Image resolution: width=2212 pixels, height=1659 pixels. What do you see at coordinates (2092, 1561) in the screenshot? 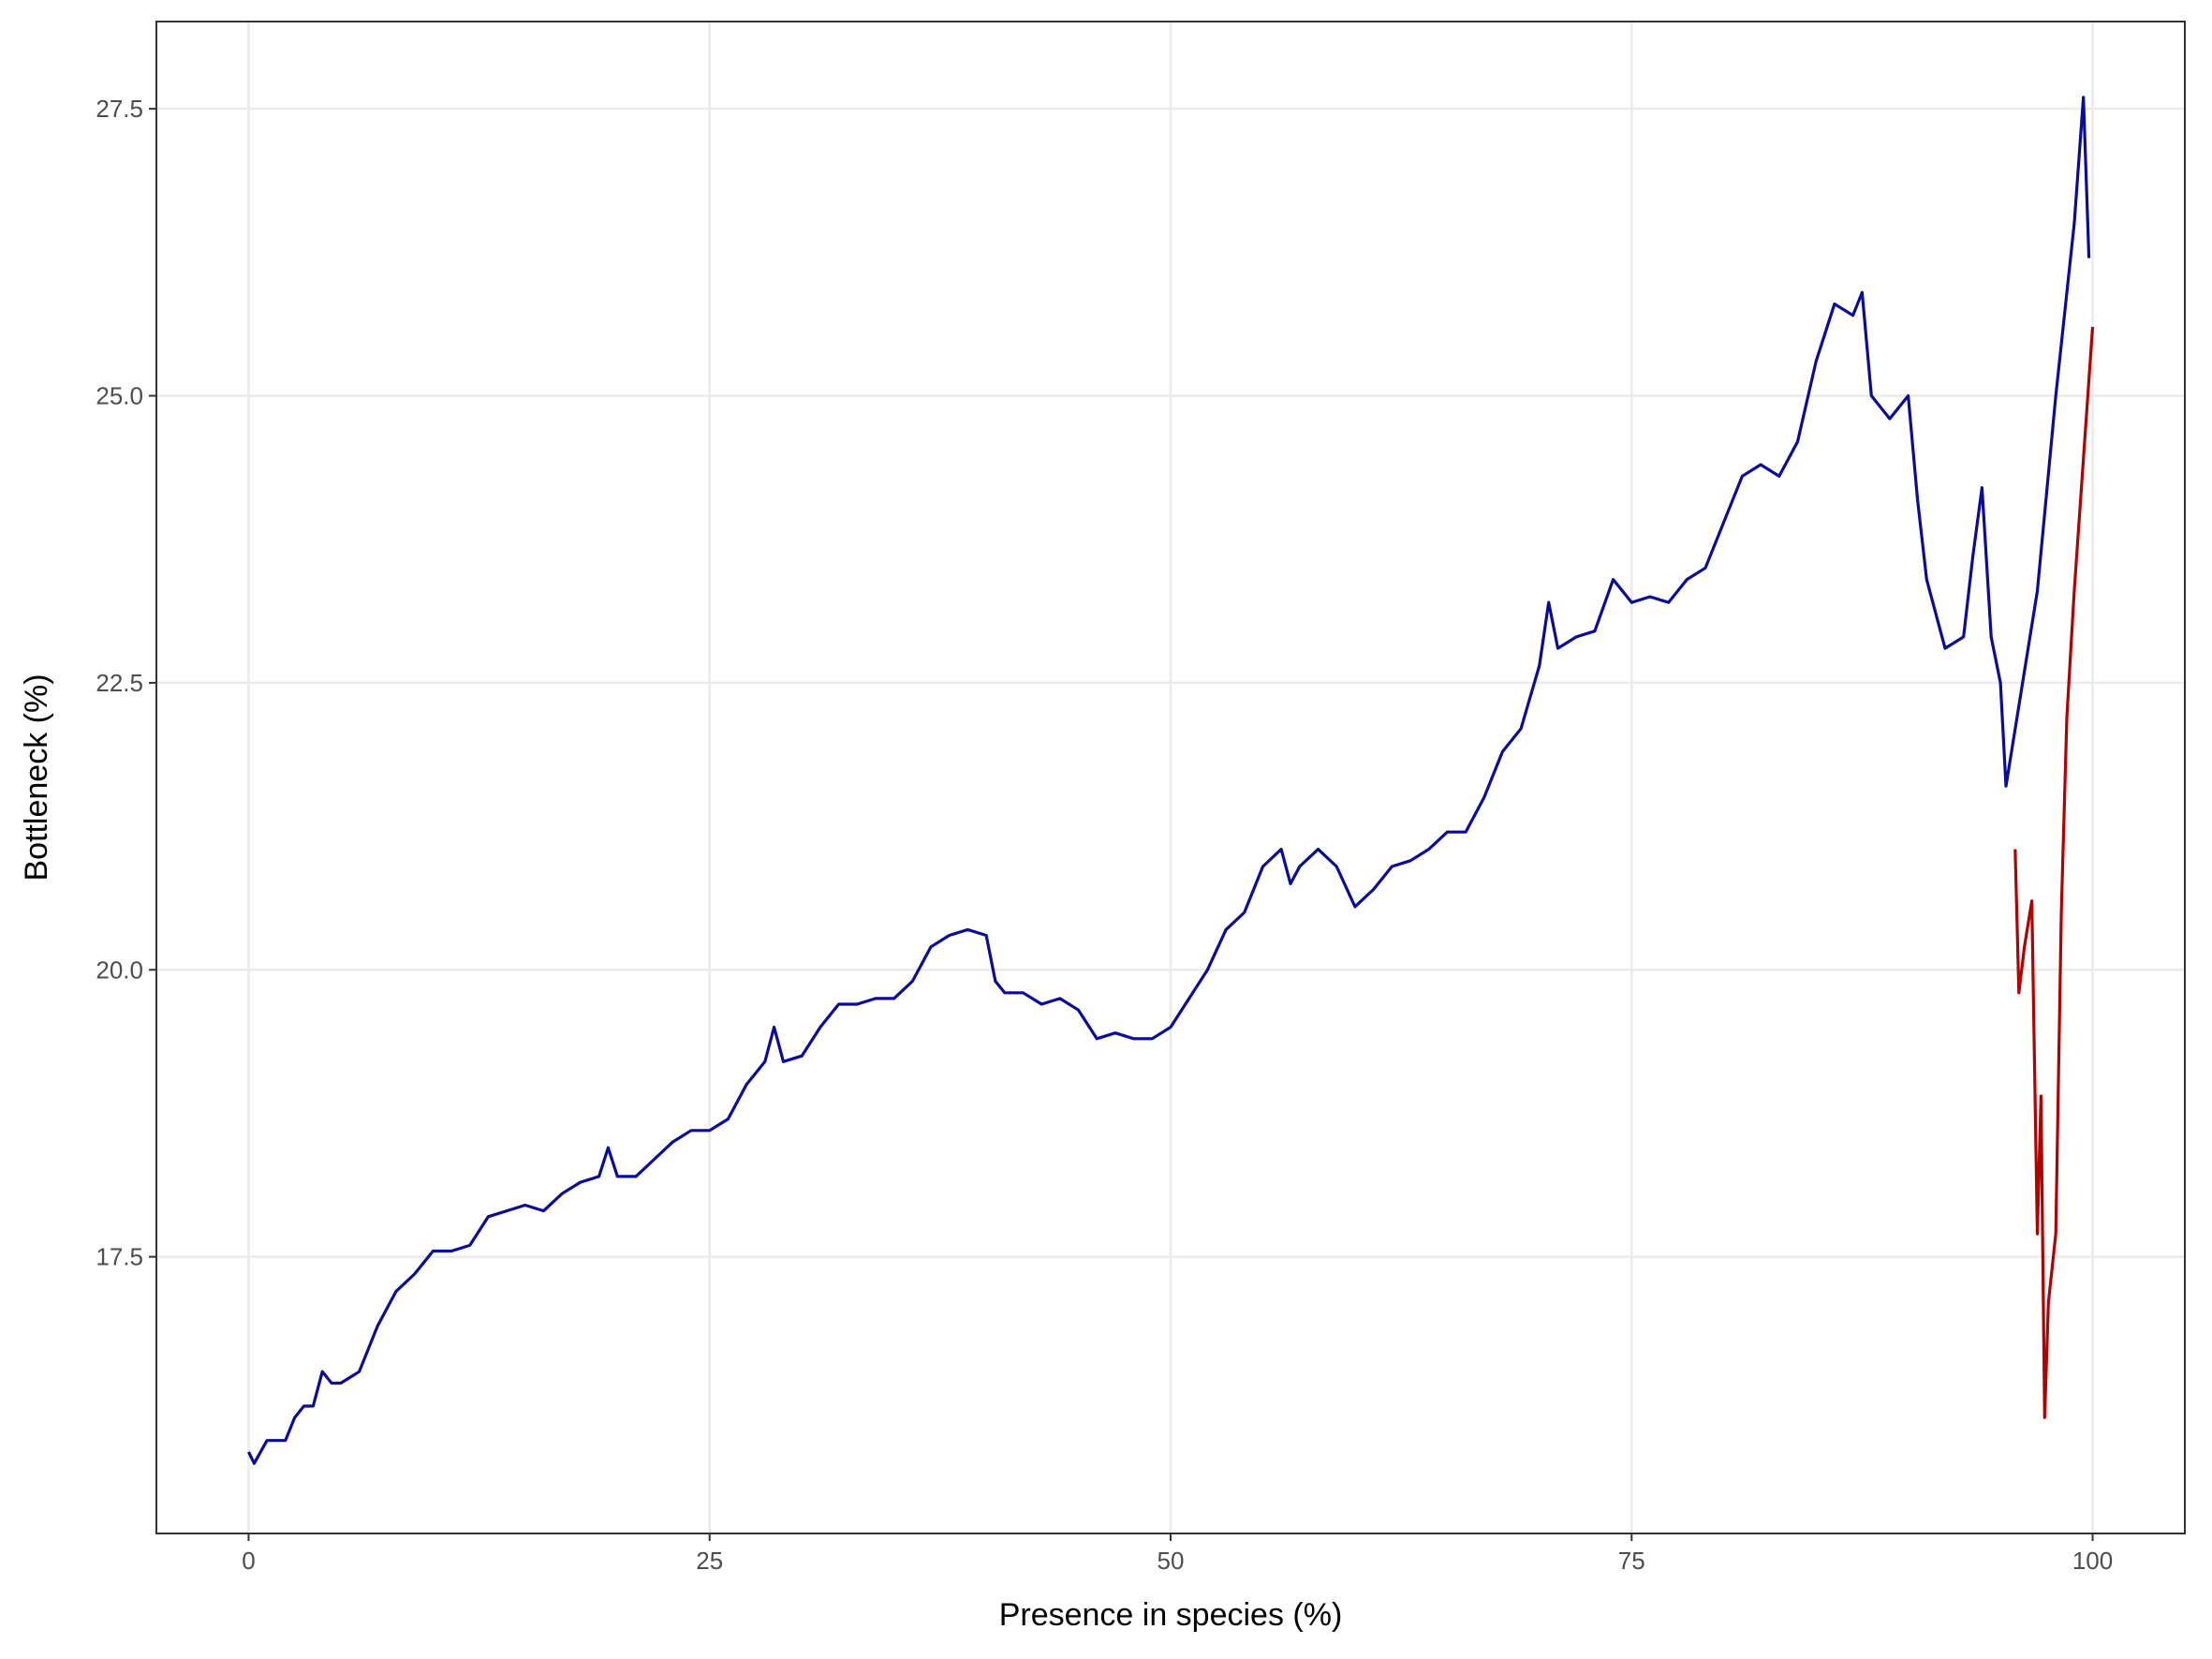
I see `x-tick-label: 100` at bounding box center [2092, 1561].